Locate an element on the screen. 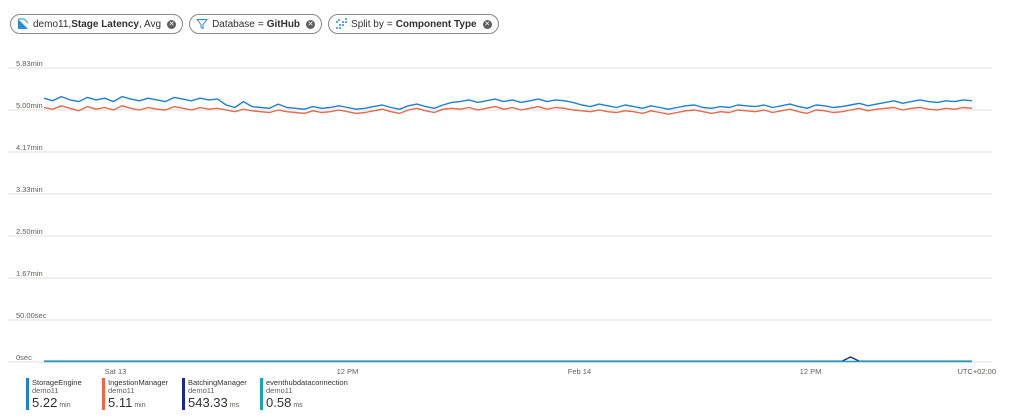 The height and width of the screenshot is (420, 1010). y-tick-label: 5.83min is located at coordinates (29, 63).